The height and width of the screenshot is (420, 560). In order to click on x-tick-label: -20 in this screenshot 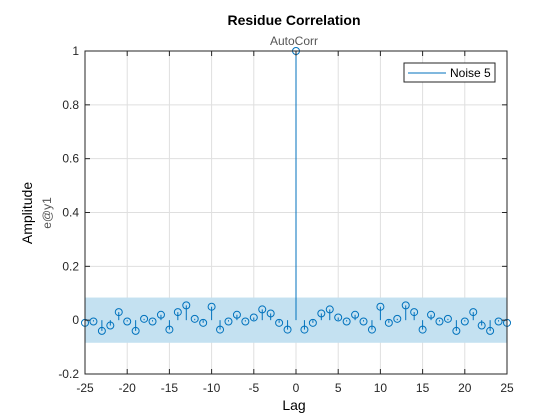, I will do `click(128, 388)`.